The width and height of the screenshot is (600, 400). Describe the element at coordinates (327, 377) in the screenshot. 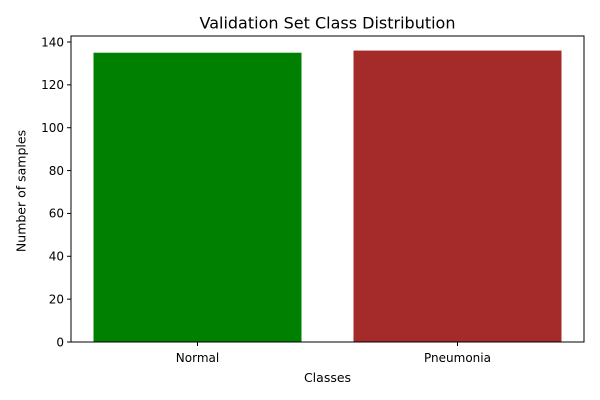

I see `x-axis-label: Classes` at that location.